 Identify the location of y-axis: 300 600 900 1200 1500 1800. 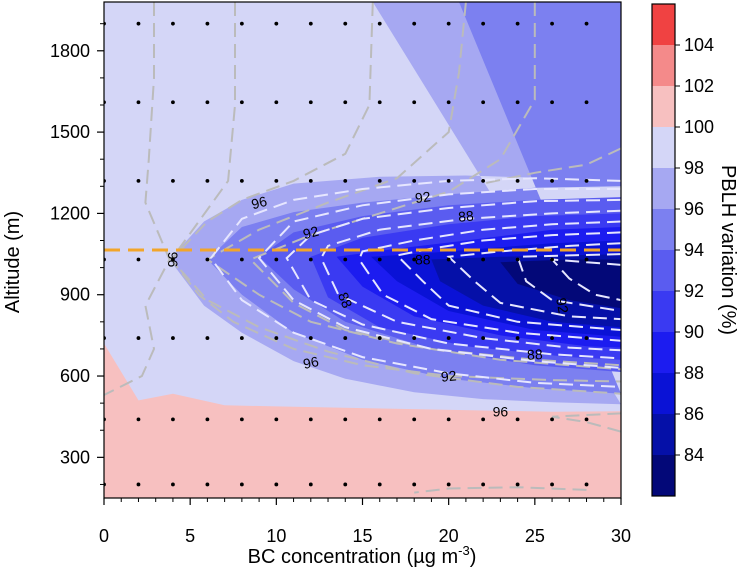
(77, 254).